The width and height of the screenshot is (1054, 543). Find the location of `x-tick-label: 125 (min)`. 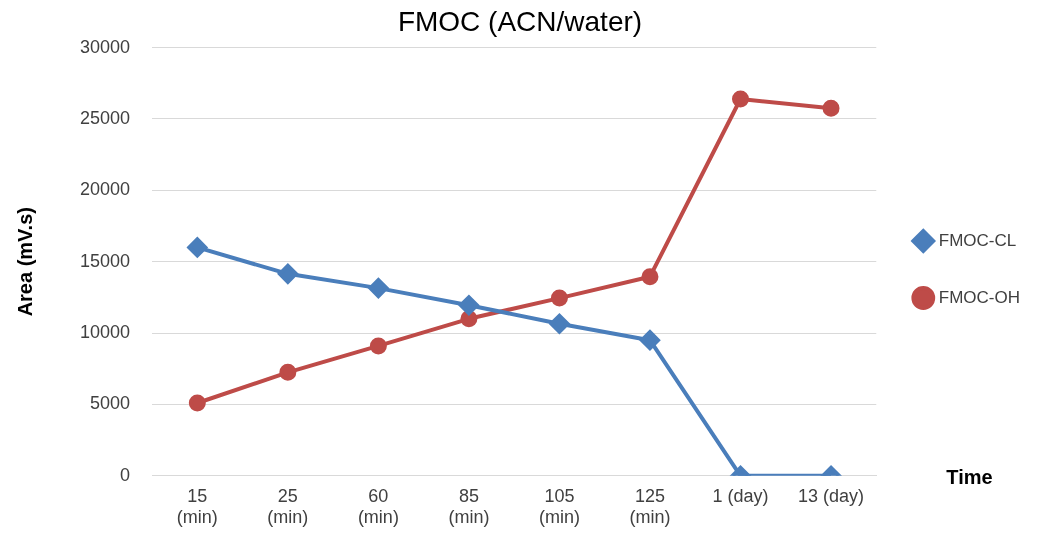

x-tick-label: 125 (min) is located at coordinates (650, 506).